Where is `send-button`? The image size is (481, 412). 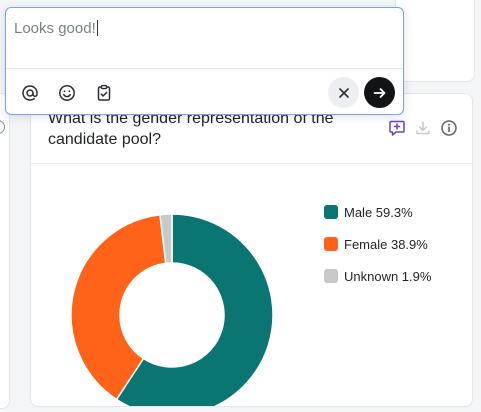
send-button is located at coordinates (379, 92).